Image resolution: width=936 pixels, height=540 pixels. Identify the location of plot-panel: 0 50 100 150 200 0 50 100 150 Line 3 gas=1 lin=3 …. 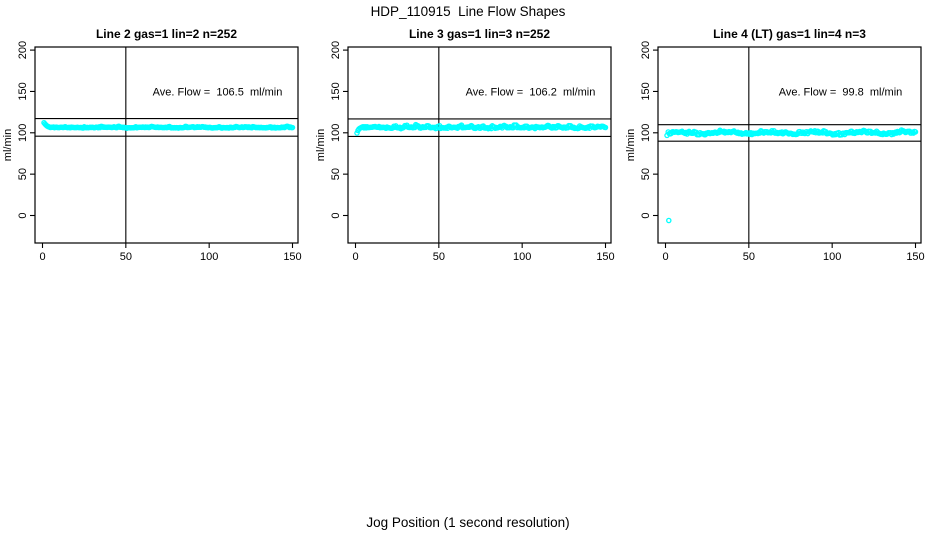
(465, 145).